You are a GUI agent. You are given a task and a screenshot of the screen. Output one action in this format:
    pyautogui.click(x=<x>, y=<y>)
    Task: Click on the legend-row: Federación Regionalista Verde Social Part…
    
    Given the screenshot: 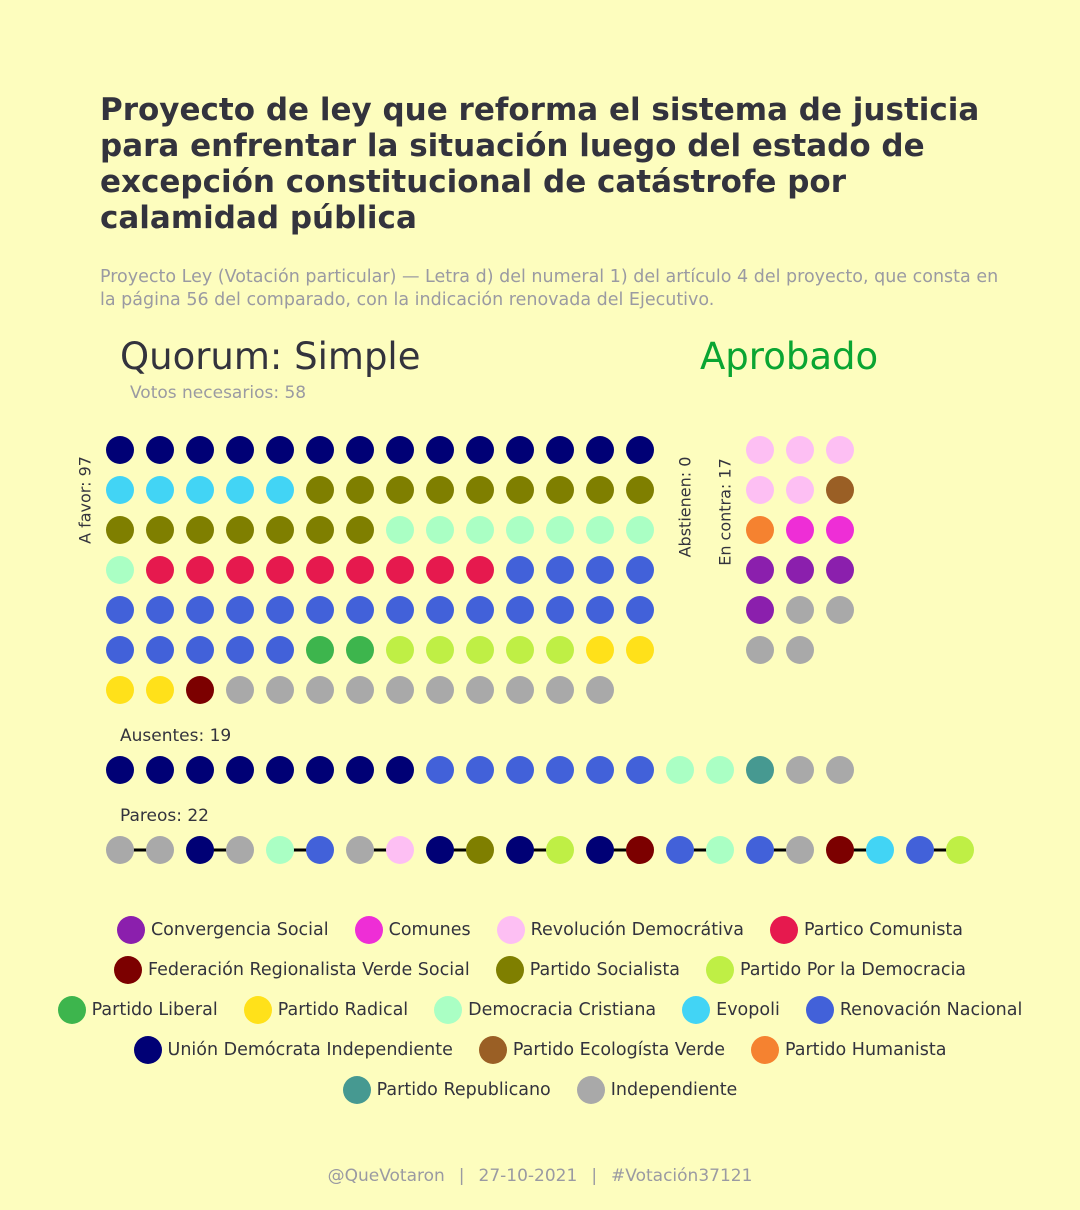 What is the action you would take?
    pyautogui.click(x=540, y=970)
    